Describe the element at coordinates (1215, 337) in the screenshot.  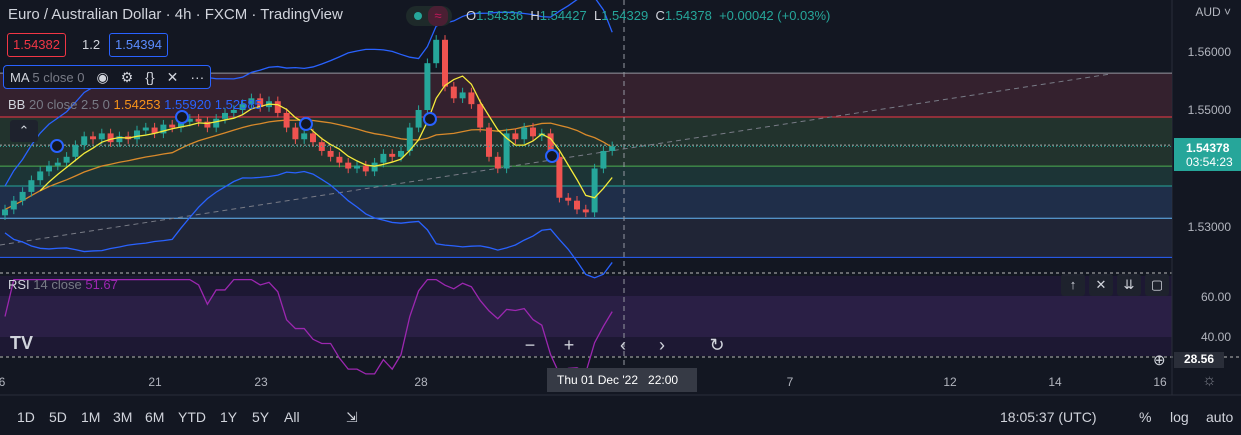
I see `rsi-label: 40.00` at that location.